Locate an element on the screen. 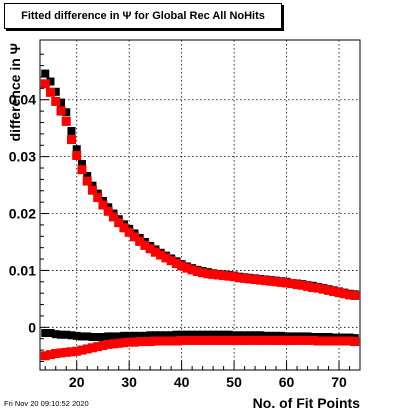  y-tick-label: 0.04 is located at coordinates (22, 100).